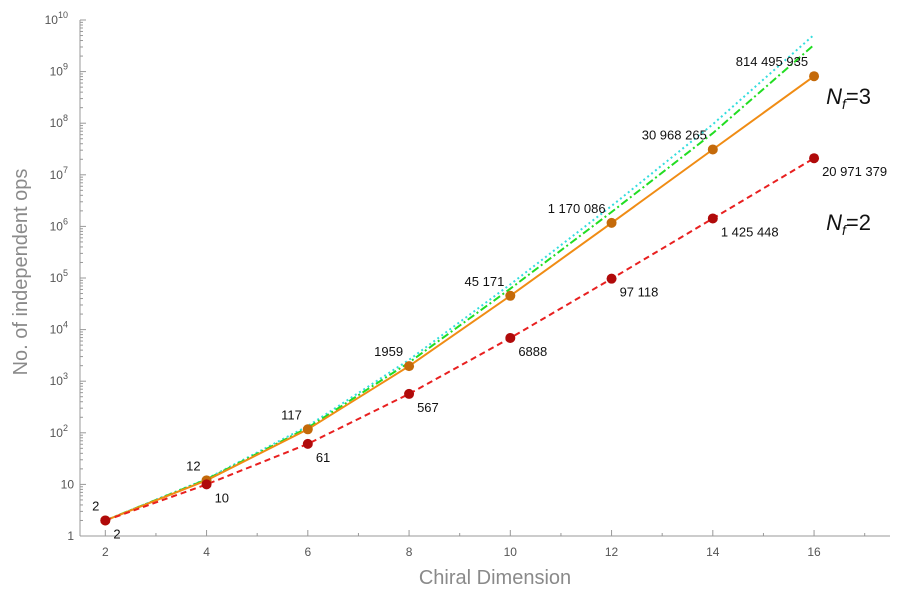  What do you see at coordinates (56, 18) in the screenshot?
I see `y-tick-label: 10¹⁰` at bounding box center [56, 18].